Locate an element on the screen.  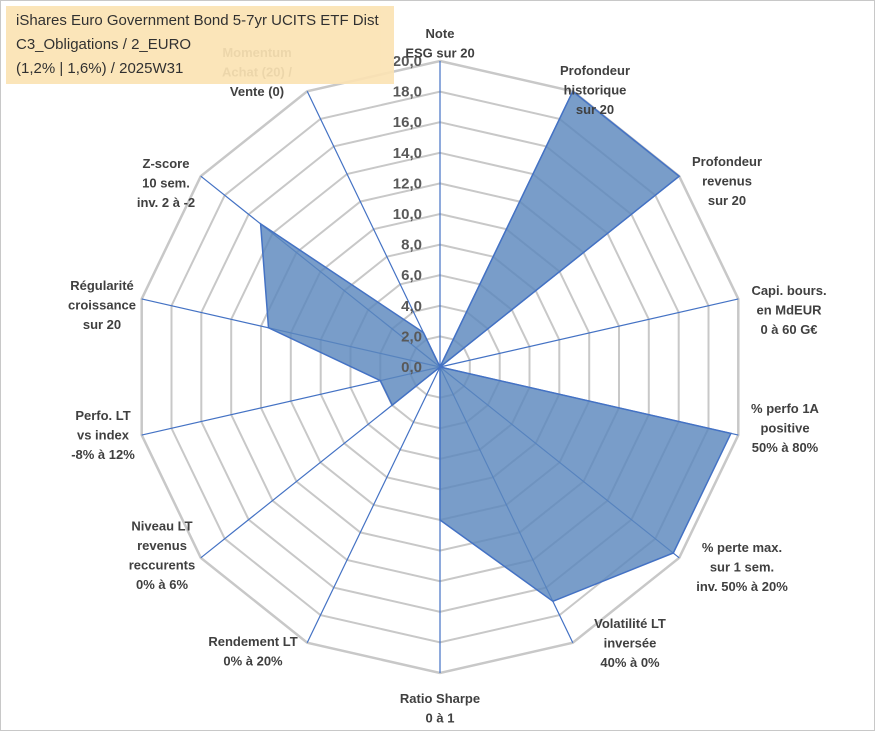
axis-label: Rendement LT 0% à 20% is located at coordinates (252, 651).